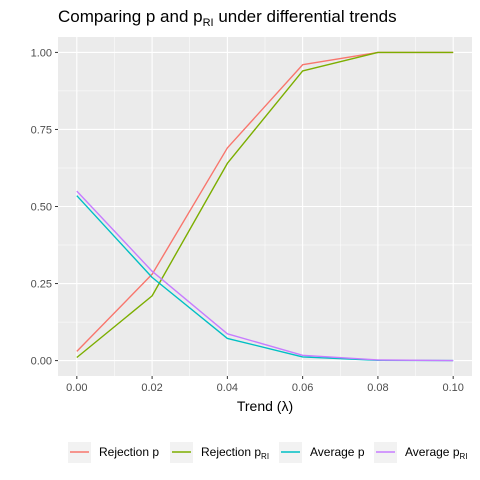 This screenshot has width=480, height=480. I want to click on x-tick-label: 0.10, so click(452, 388).